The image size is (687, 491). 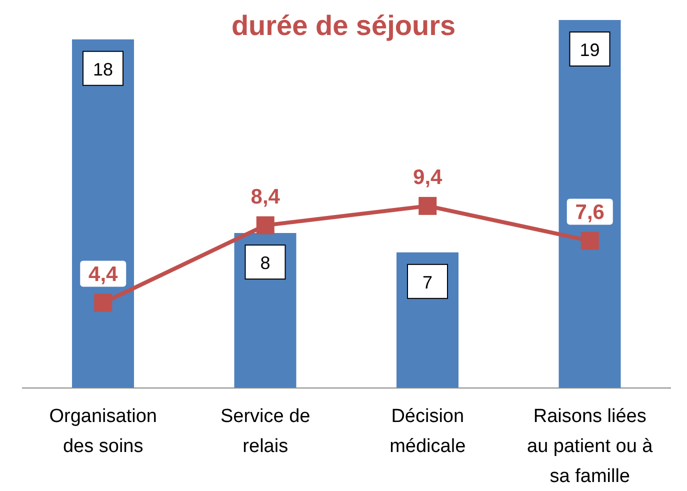 I want to click on x-tick-label: Service de relais, so click(x=265, y=431).